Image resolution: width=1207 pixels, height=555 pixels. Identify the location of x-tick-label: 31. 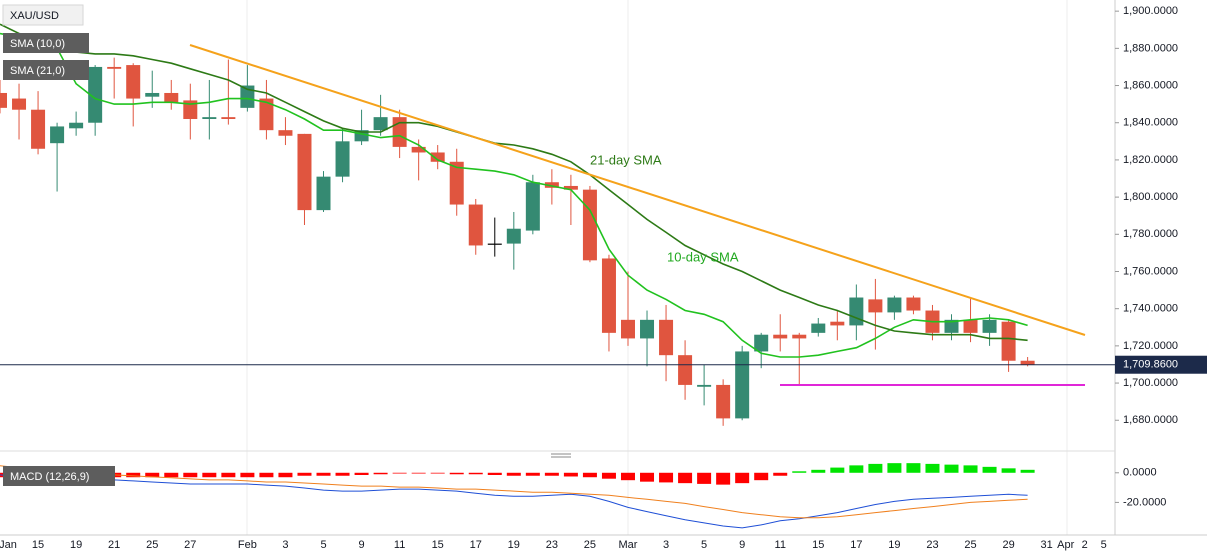
(1047, 545).